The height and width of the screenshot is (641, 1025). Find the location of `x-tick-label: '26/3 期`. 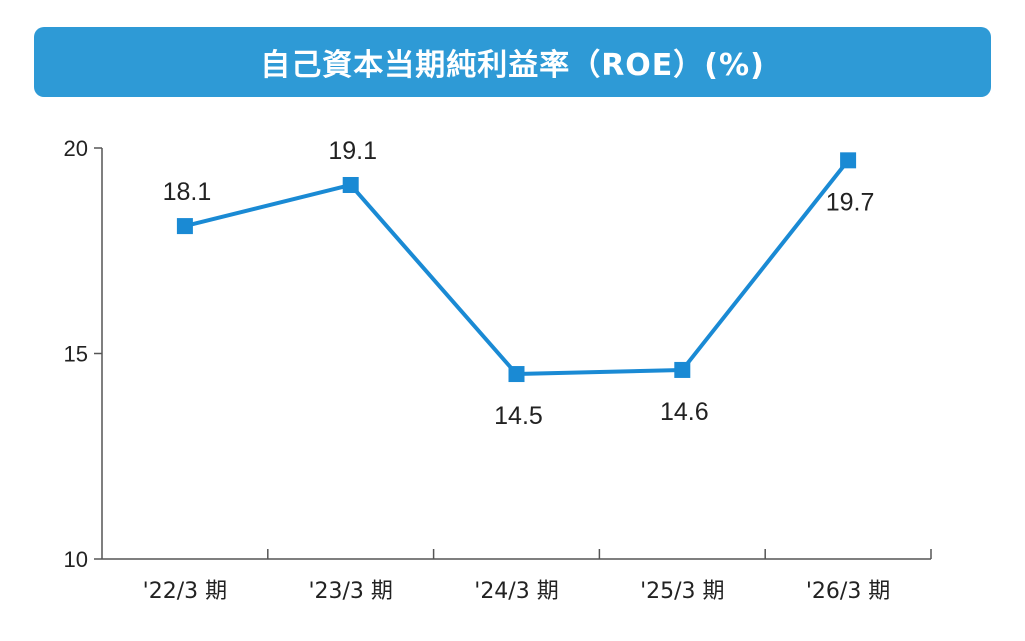

x-tick-label: '26/3 期 is located at coordinates (848, 591).